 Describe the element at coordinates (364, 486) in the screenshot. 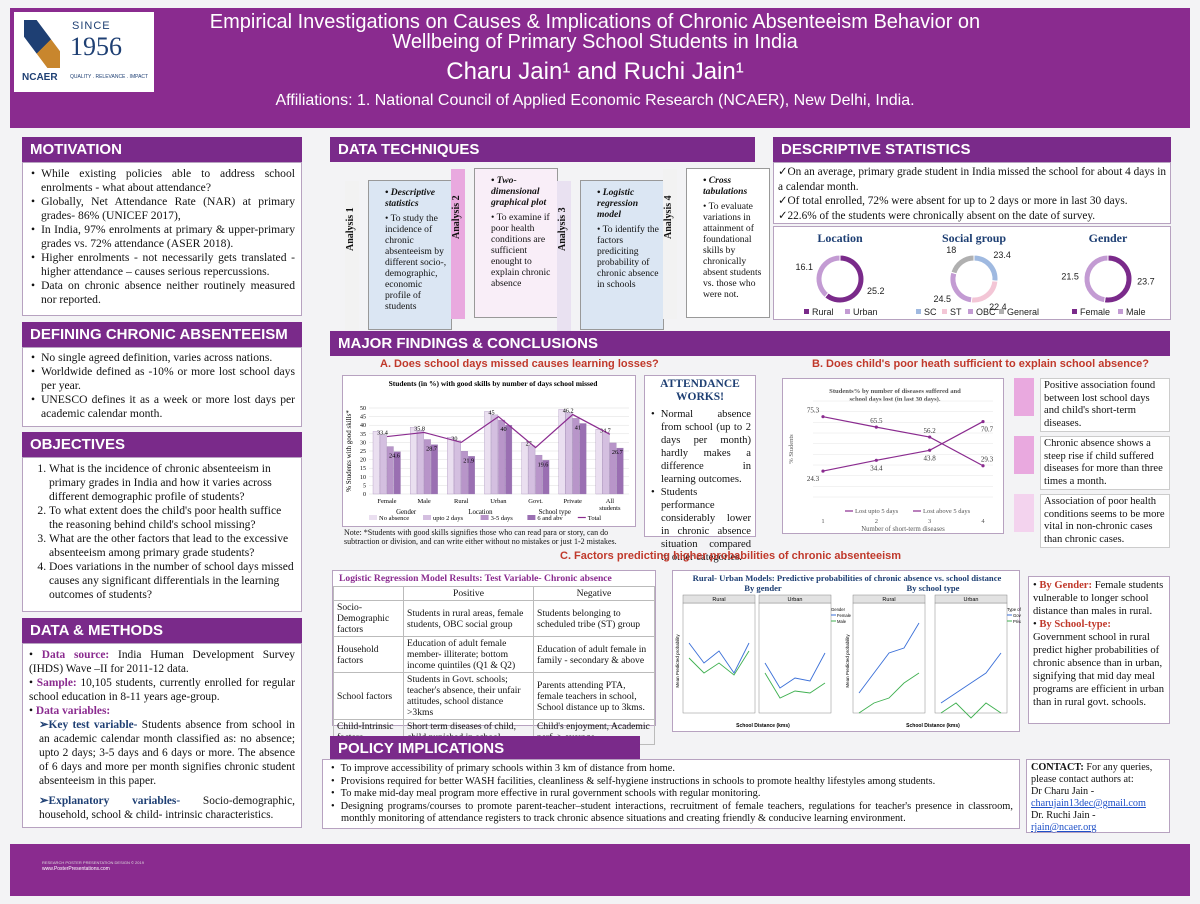

I see `bar-ytick-label: 5` at that location.